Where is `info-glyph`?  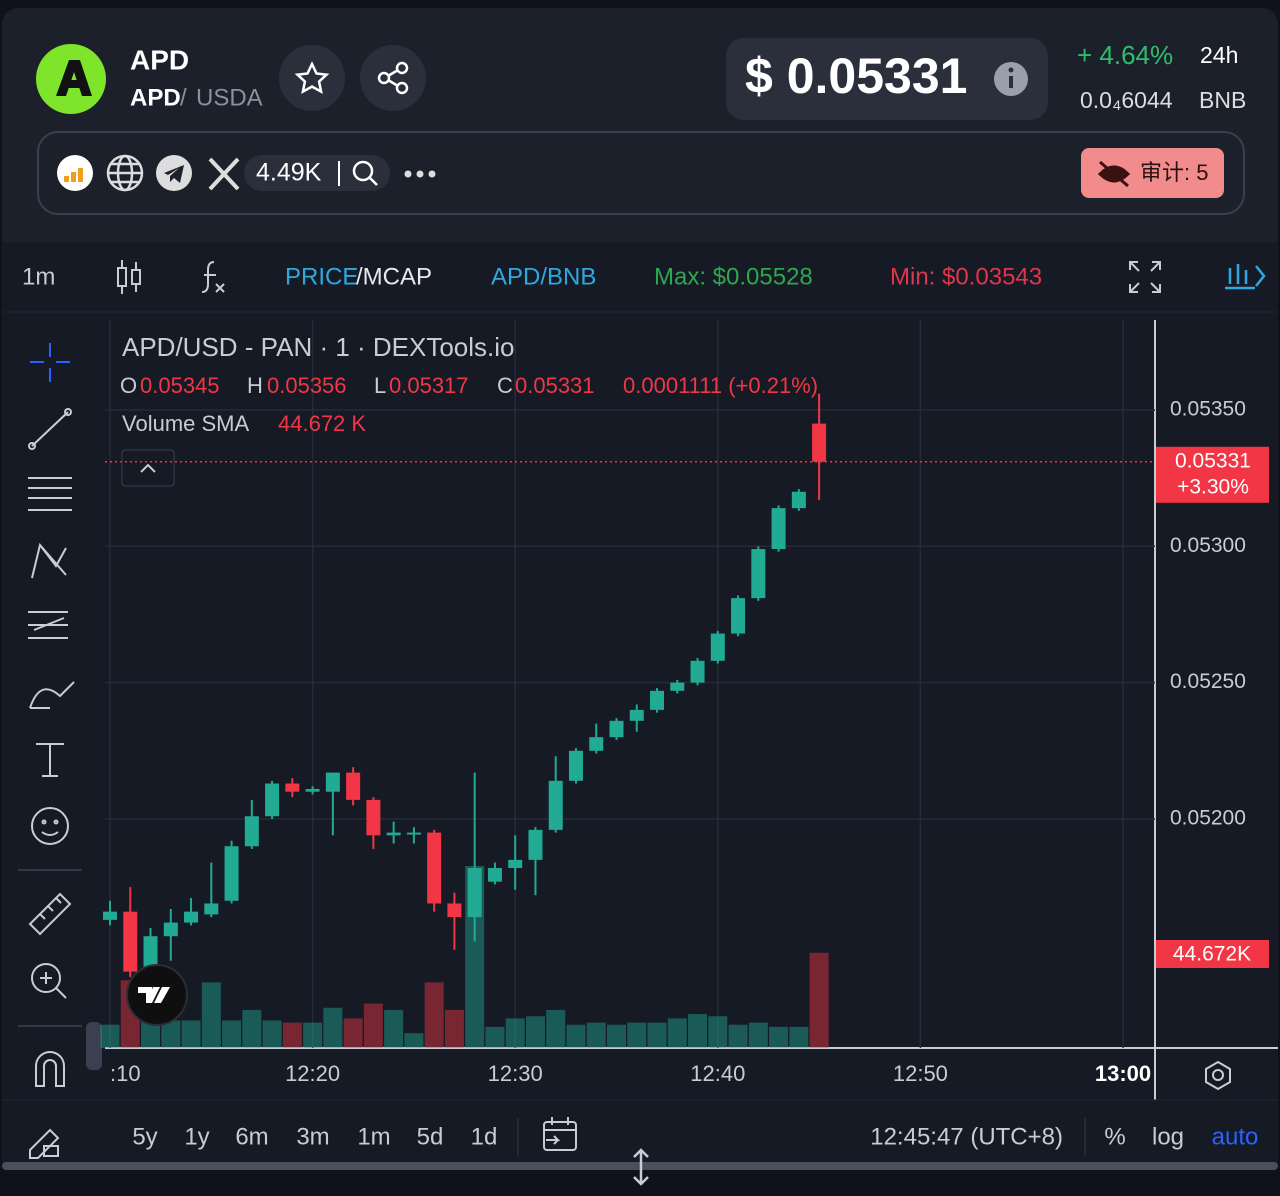 info-glyph is located at coordinates (1011, 82).